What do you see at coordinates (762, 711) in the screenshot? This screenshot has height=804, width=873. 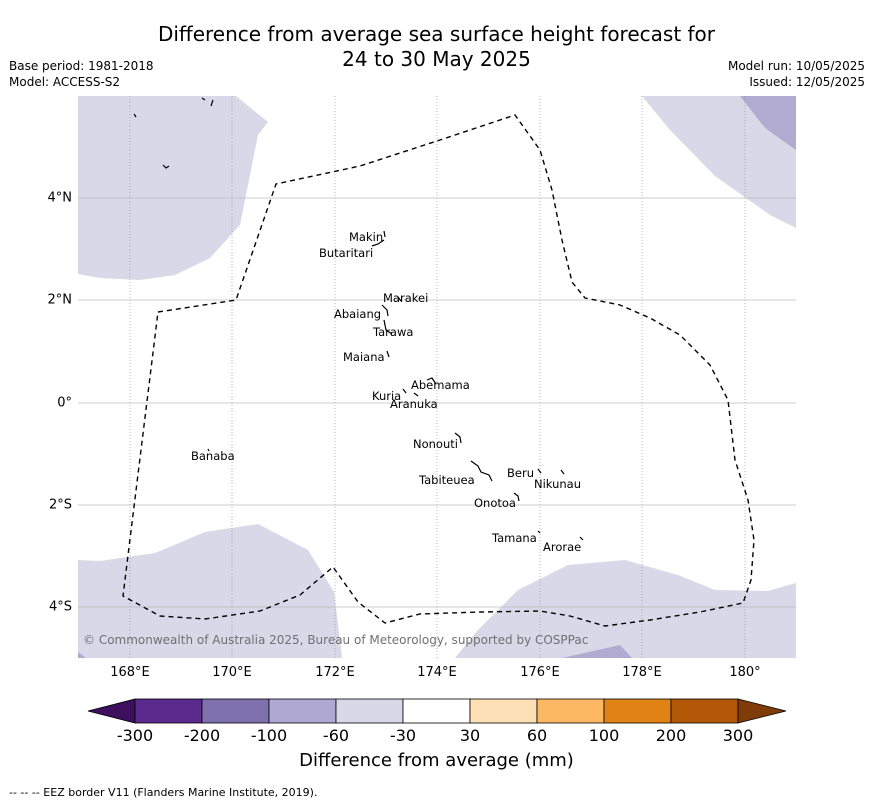 I see `colorbar-extend-high` at bounding box center [762, 711].